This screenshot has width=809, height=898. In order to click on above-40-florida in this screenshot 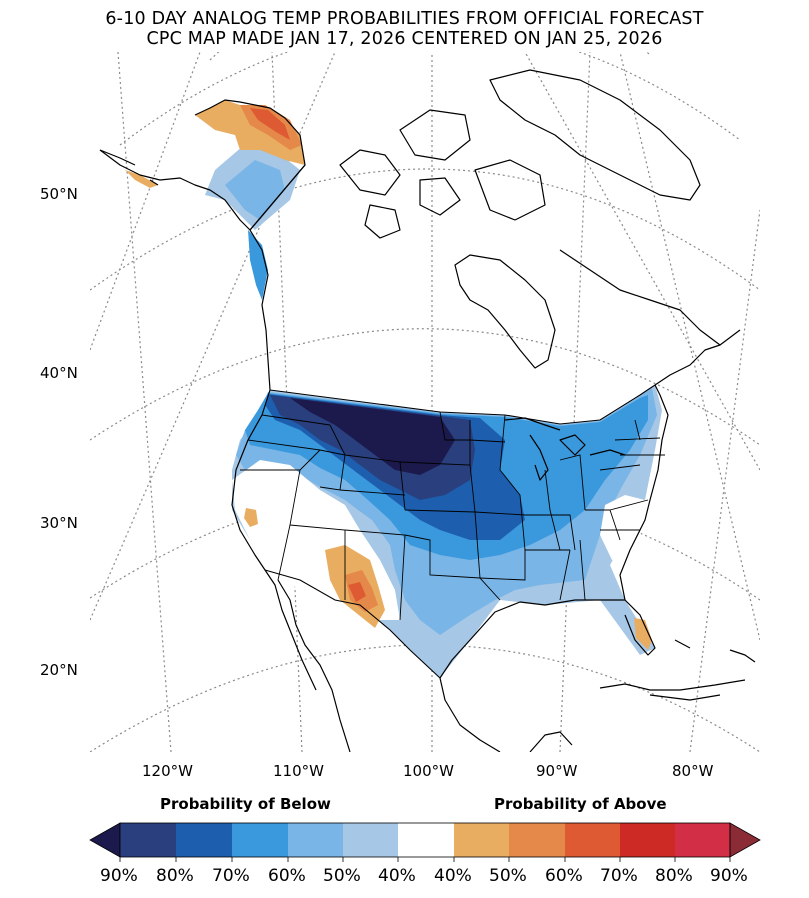, I will do `click(643, 634)`.